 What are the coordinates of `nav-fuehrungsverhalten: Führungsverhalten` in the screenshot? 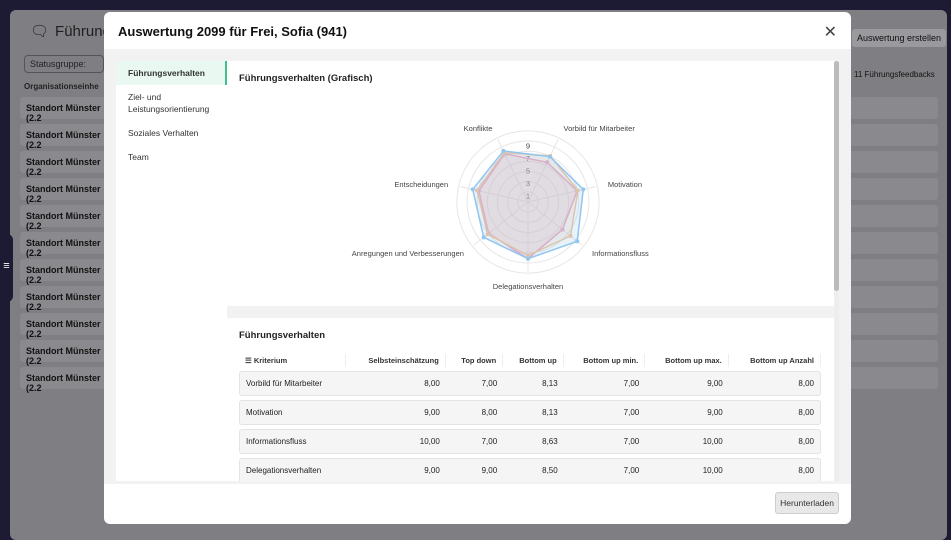 It's located at (171, 73).